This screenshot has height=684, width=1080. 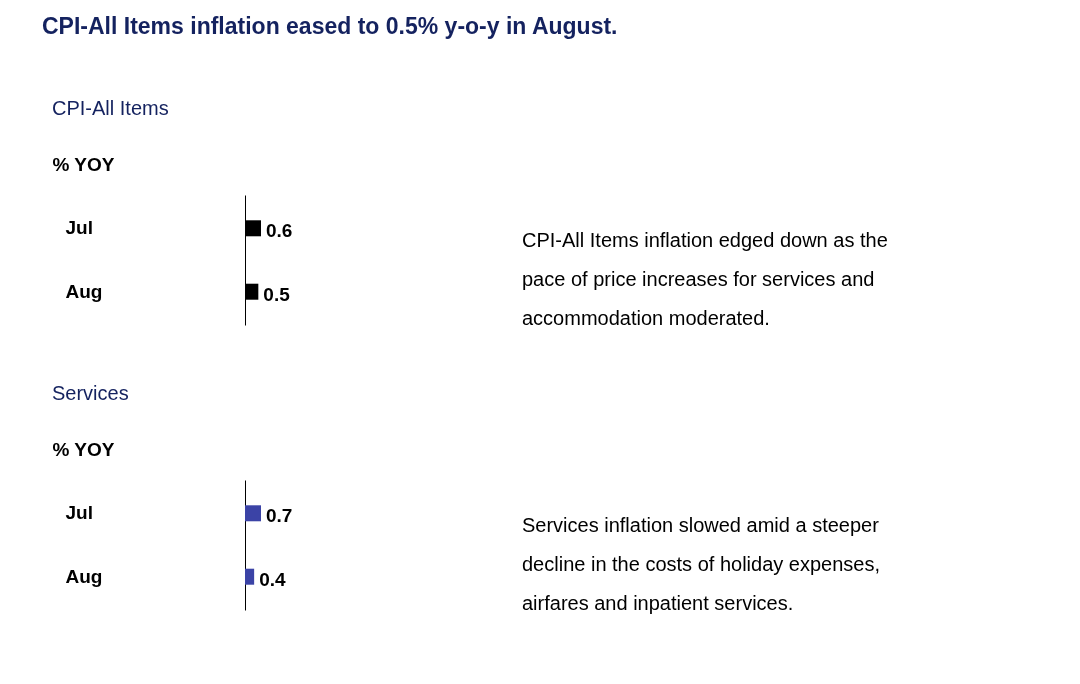 I want to click on text: Services inflation slowed amid a steeper decline in the costs of holiday expenses, airfares and inpatient services., so click(x=701, y=564).